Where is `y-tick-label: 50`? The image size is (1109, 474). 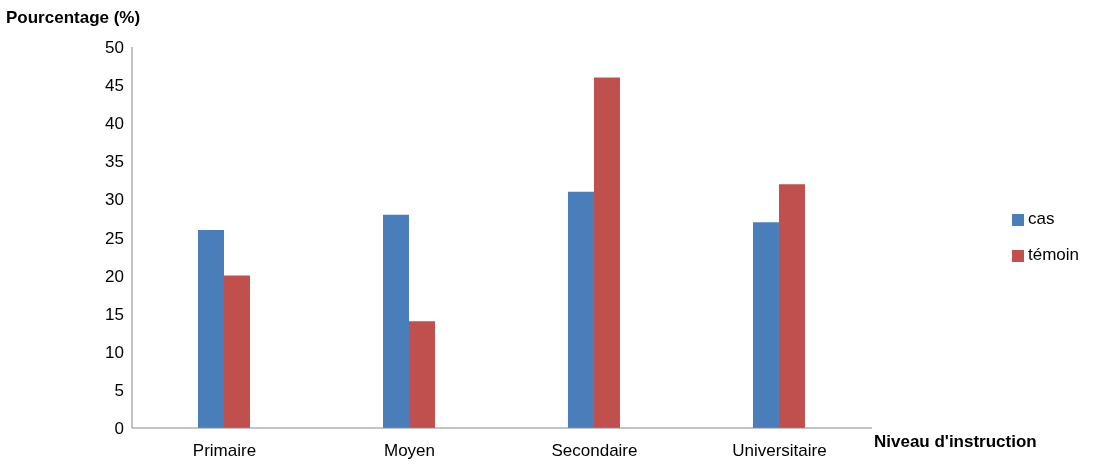 y-tick-label: 50 is located at coordinates (114, 48).